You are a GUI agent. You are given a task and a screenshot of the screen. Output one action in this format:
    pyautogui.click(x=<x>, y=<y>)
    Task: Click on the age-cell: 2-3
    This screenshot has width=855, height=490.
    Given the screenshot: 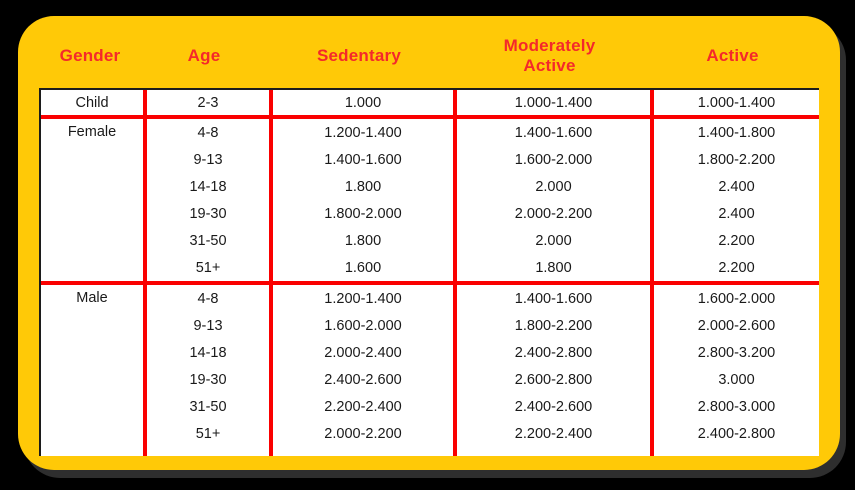 What is the action you would take?
    pyautogui.click(x=206, y=102)
    